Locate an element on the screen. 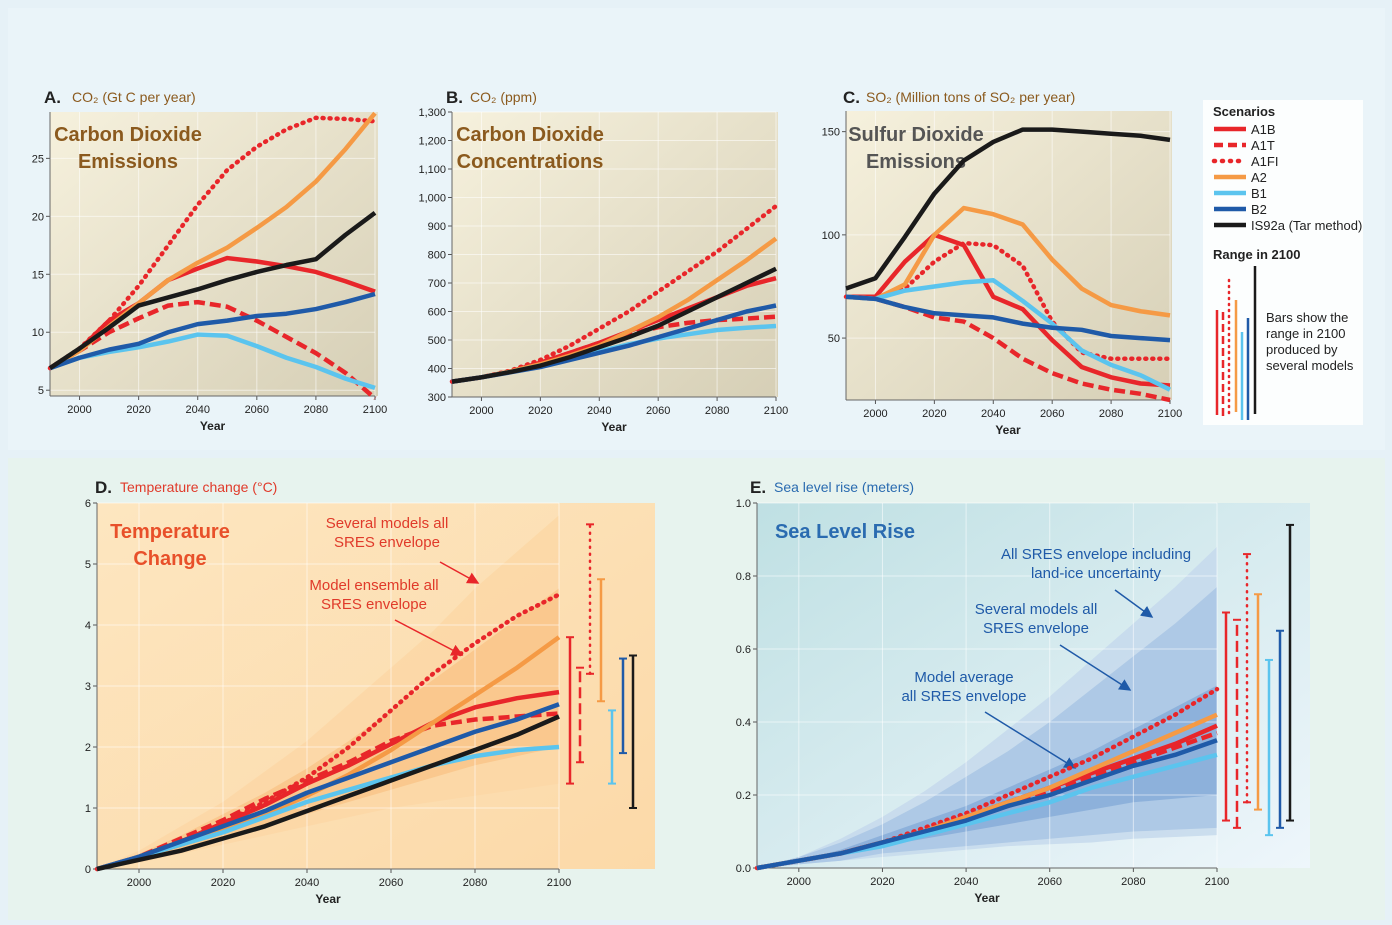 The image size is (1392, 925). legend-note: produced by is located at coordinates (1302, 349).